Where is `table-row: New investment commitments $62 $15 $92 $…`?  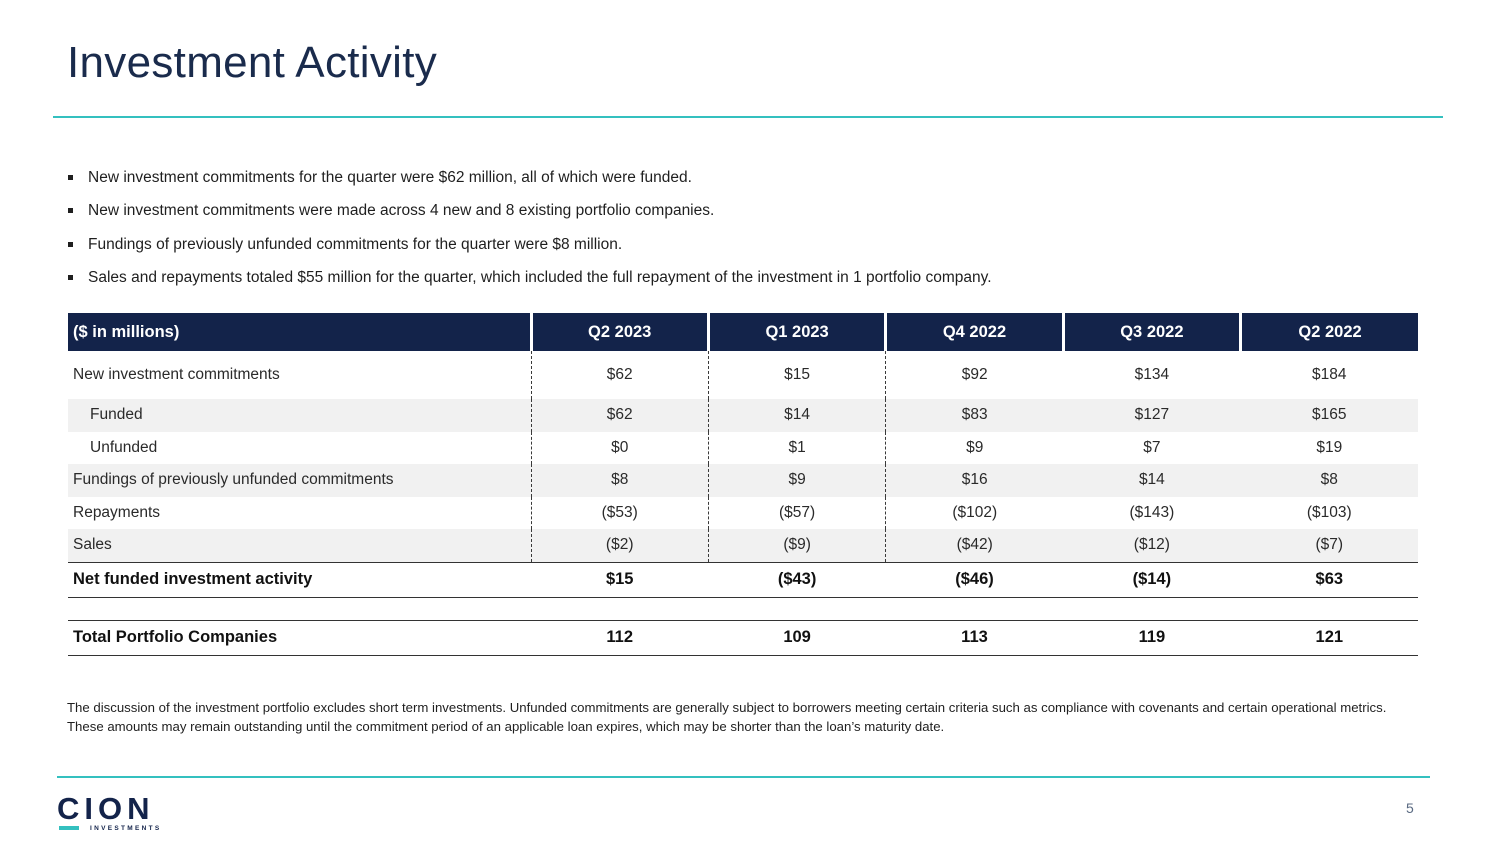 table-row: New investment commitments $62 $15 $92 $… is located at coordinates (743, 375).